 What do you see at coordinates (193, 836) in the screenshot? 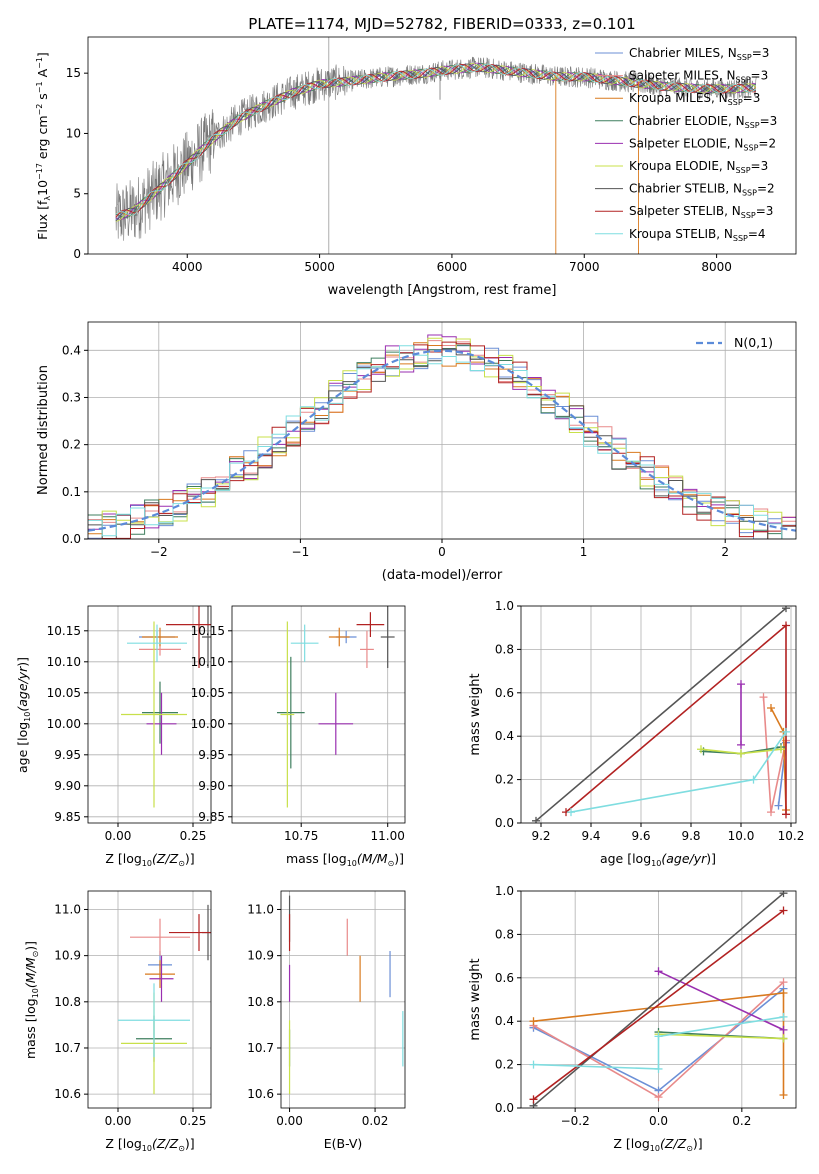
I see `x-tick-label: 0.25` at bounding box center [193, 836].